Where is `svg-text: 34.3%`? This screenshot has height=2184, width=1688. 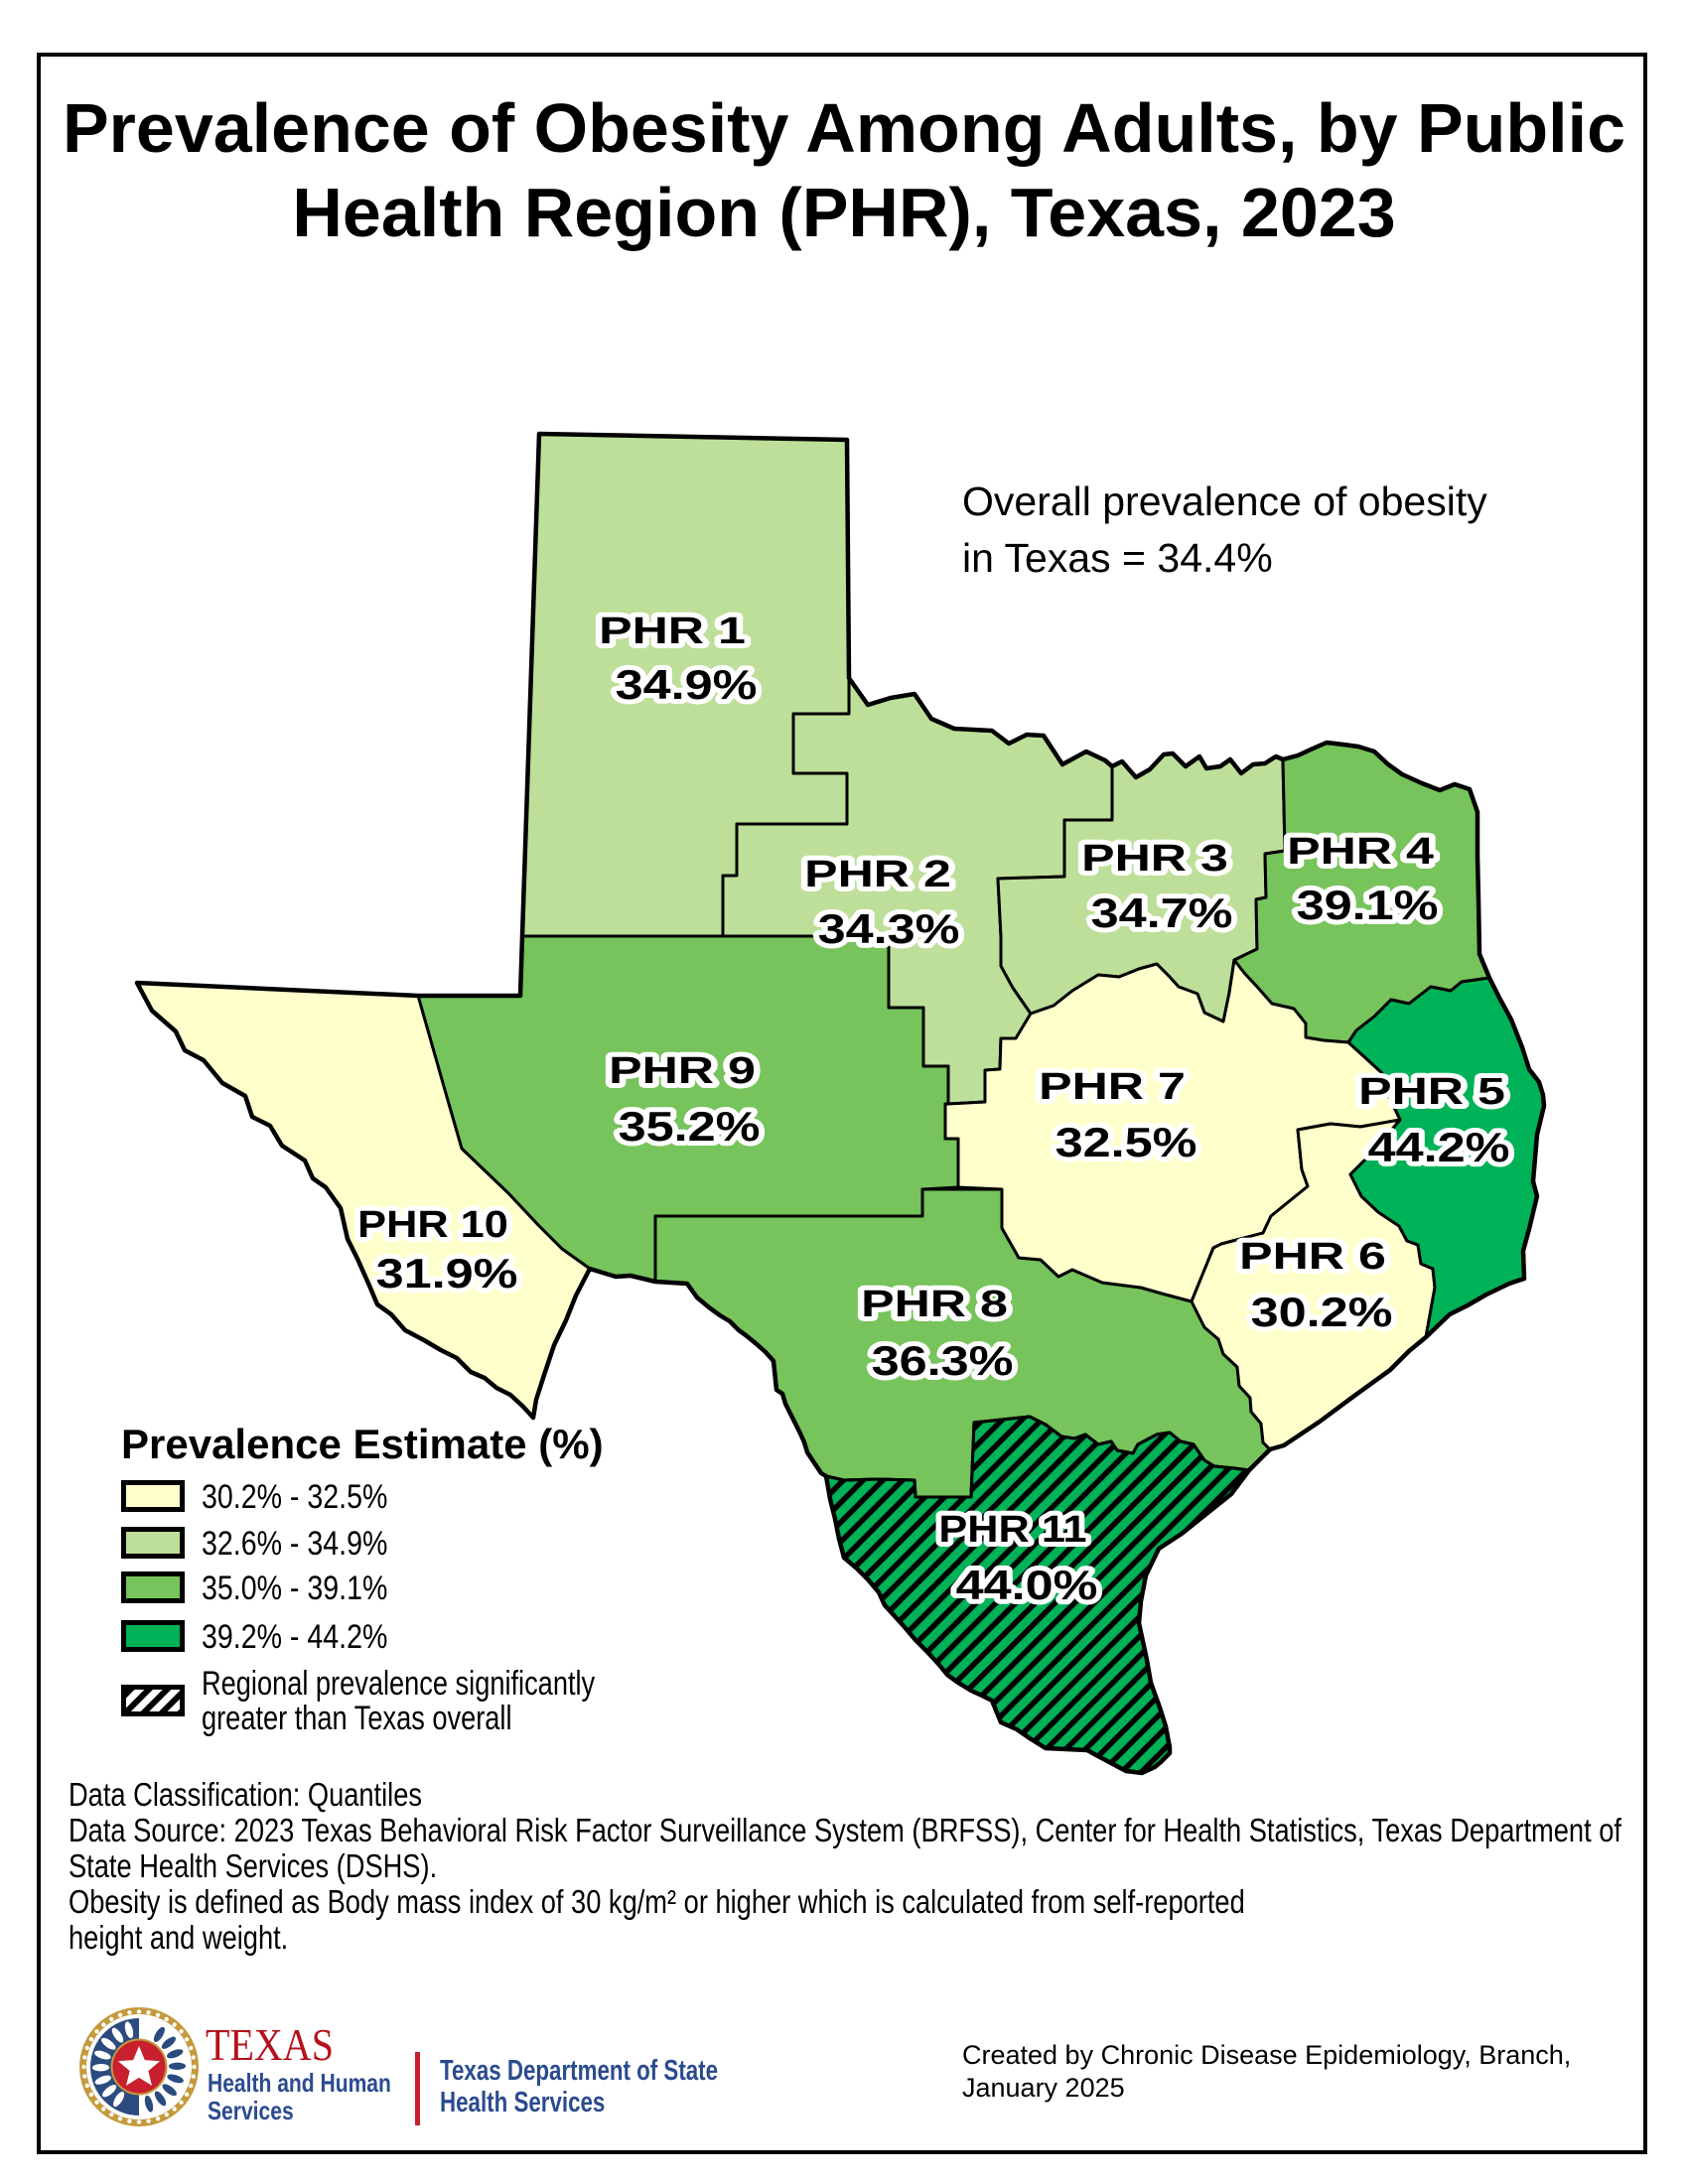
svg-text: 34.3% is located at coordinates (889, 928).